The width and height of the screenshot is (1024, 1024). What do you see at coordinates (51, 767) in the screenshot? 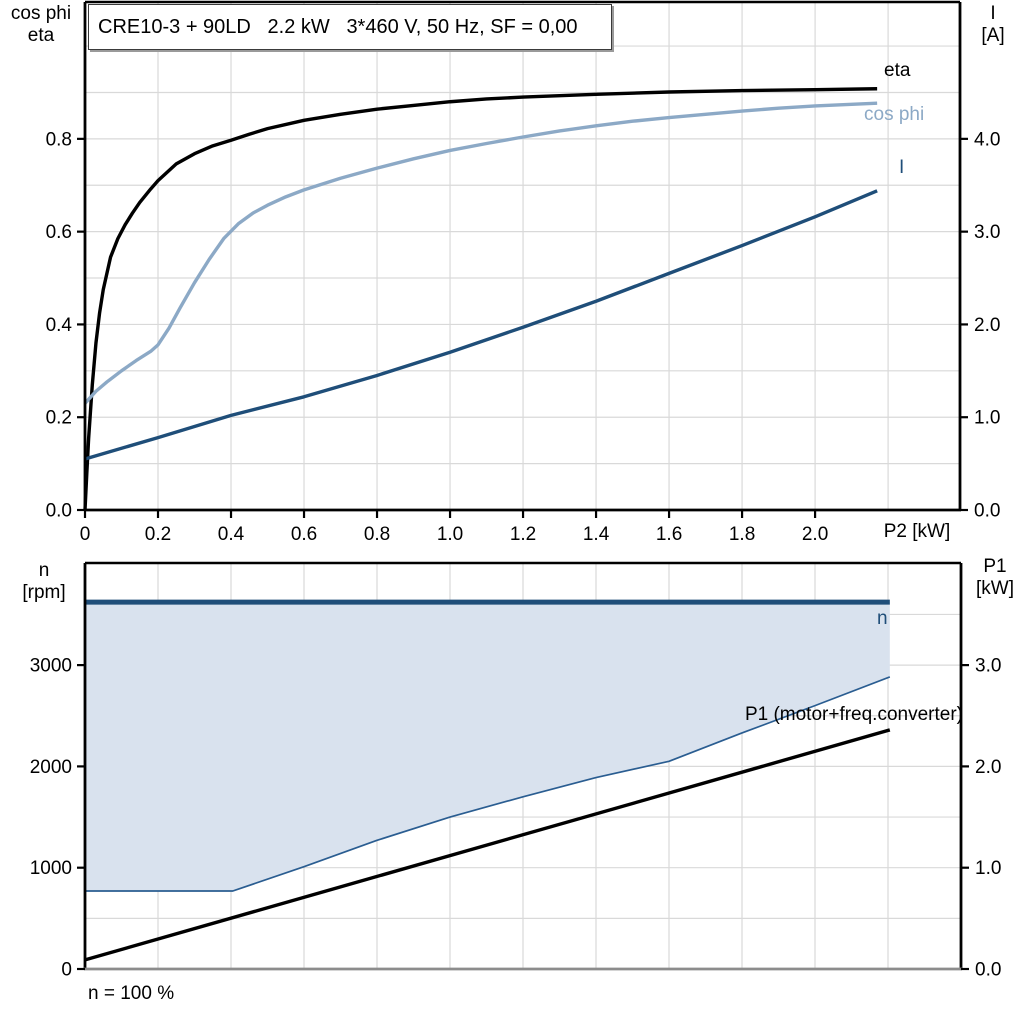
I see `tick-label-left: 2000` at bounding box center [51, 767].